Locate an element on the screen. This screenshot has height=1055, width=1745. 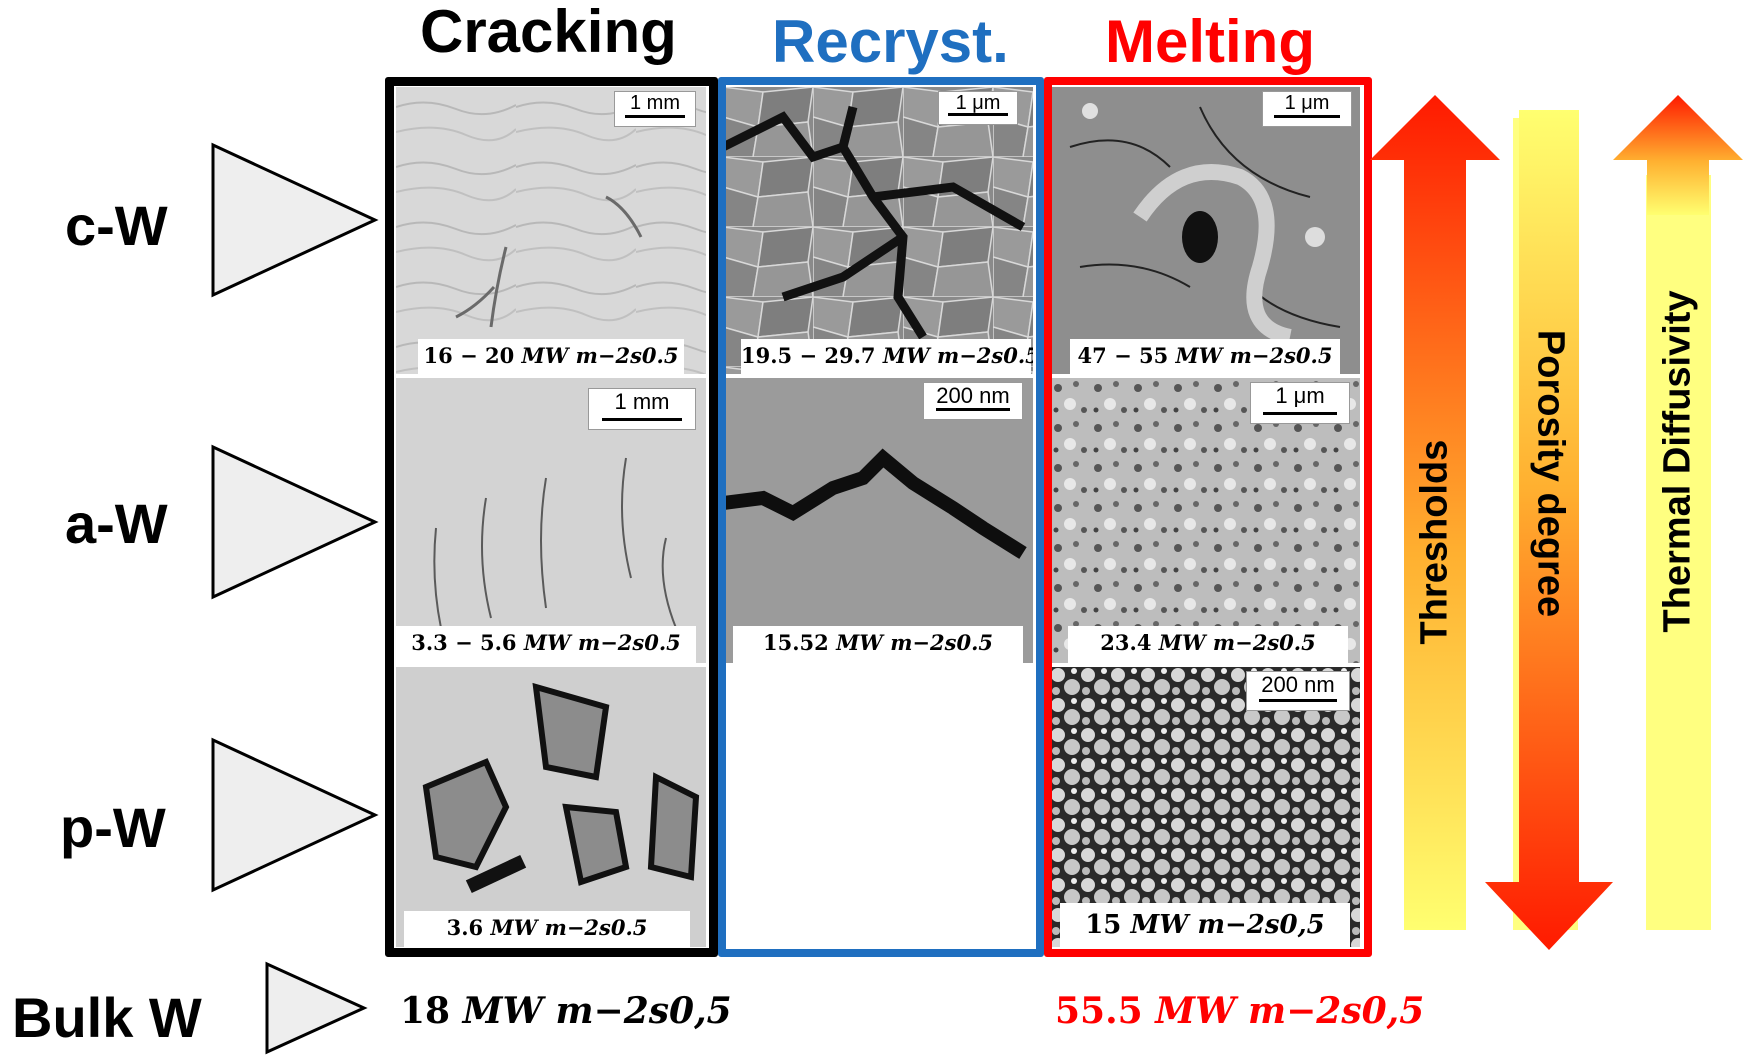
caption-aw-melting: 23.4 MW m−2s0.5 is located at coordinates (1208, 644).